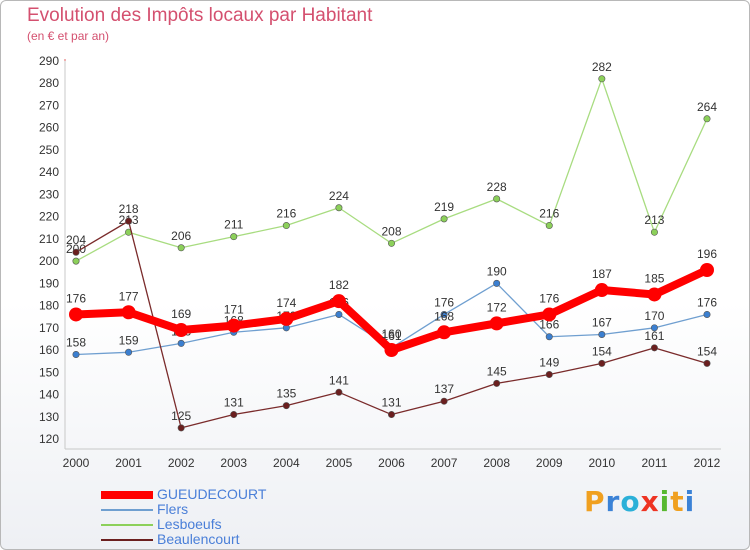  Describe the element at coordinates (129, 296) in the screenshot. I see `data-label-gueudecourt: 177` at that location.